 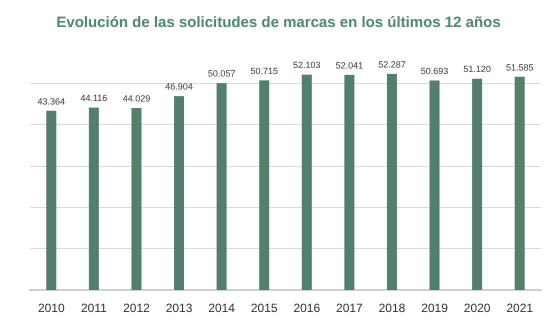 I want to click on x-tick-label: 2019, so click(x=434, y=308).